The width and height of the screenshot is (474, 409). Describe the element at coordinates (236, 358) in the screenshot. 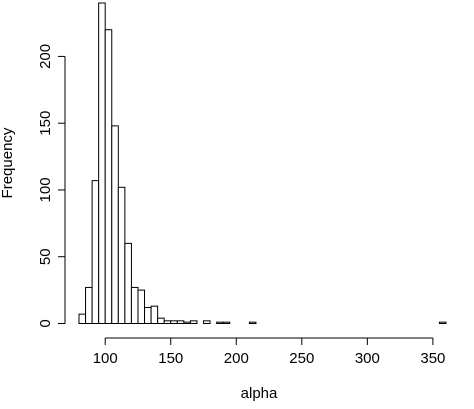

I see `x-tick-label: 200` at that location.